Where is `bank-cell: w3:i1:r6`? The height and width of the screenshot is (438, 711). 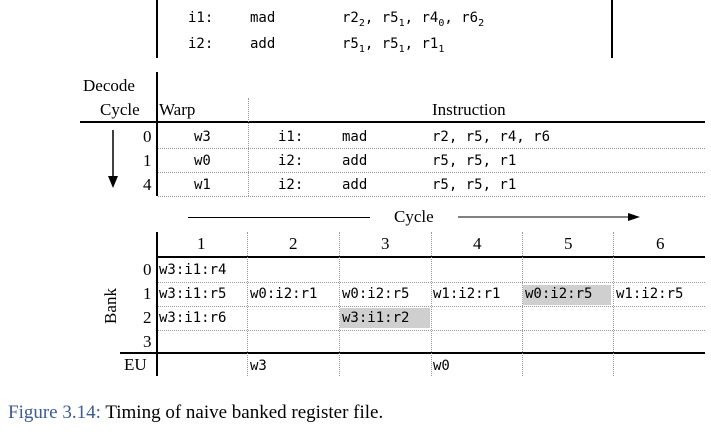 bank-cell: w3:i1:r6 is located at coordinates (193, 318).